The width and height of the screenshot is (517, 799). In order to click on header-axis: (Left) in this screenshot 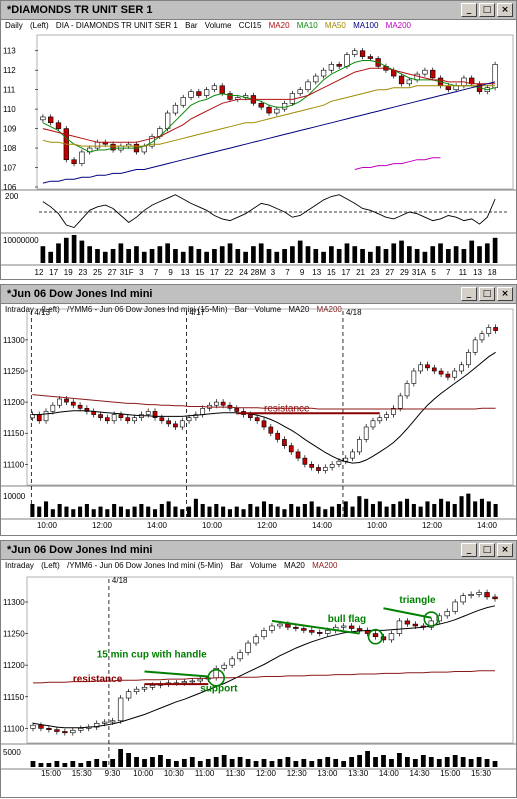, I will do `click(39, 25)`.